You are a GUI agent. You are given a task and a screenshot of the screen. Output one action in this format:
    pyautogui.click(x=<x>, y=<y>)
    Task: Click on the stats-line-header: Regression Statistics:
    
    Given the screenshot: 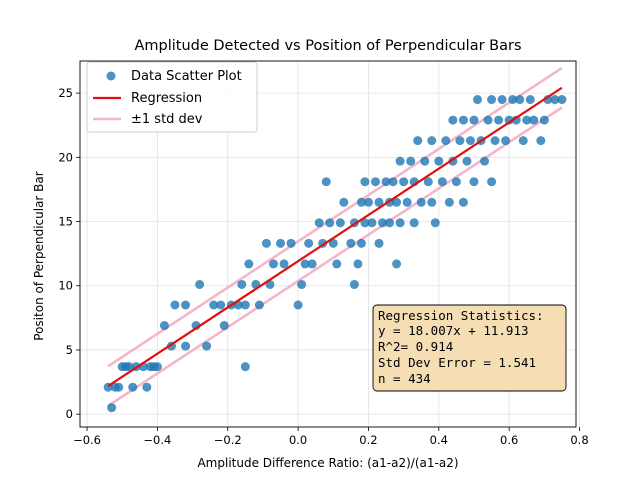 What is the action you would take?
    pyautogui.click(x=461, y=315)
    